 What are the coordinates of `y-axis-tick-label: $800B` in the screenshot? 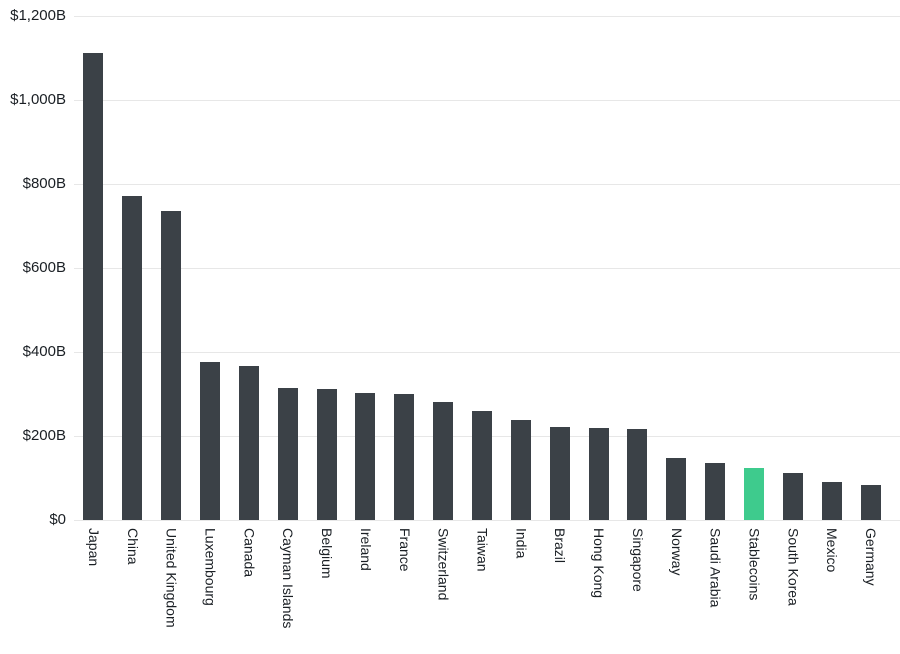 It's located at (44, 183).